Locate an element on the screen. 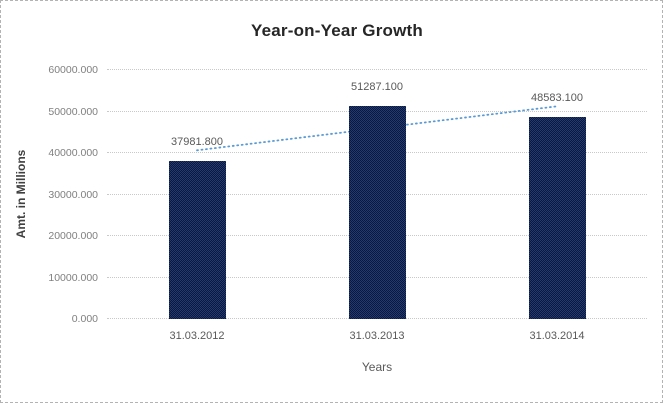  data-label: 51287.100 is located at coordinates (377, 87).